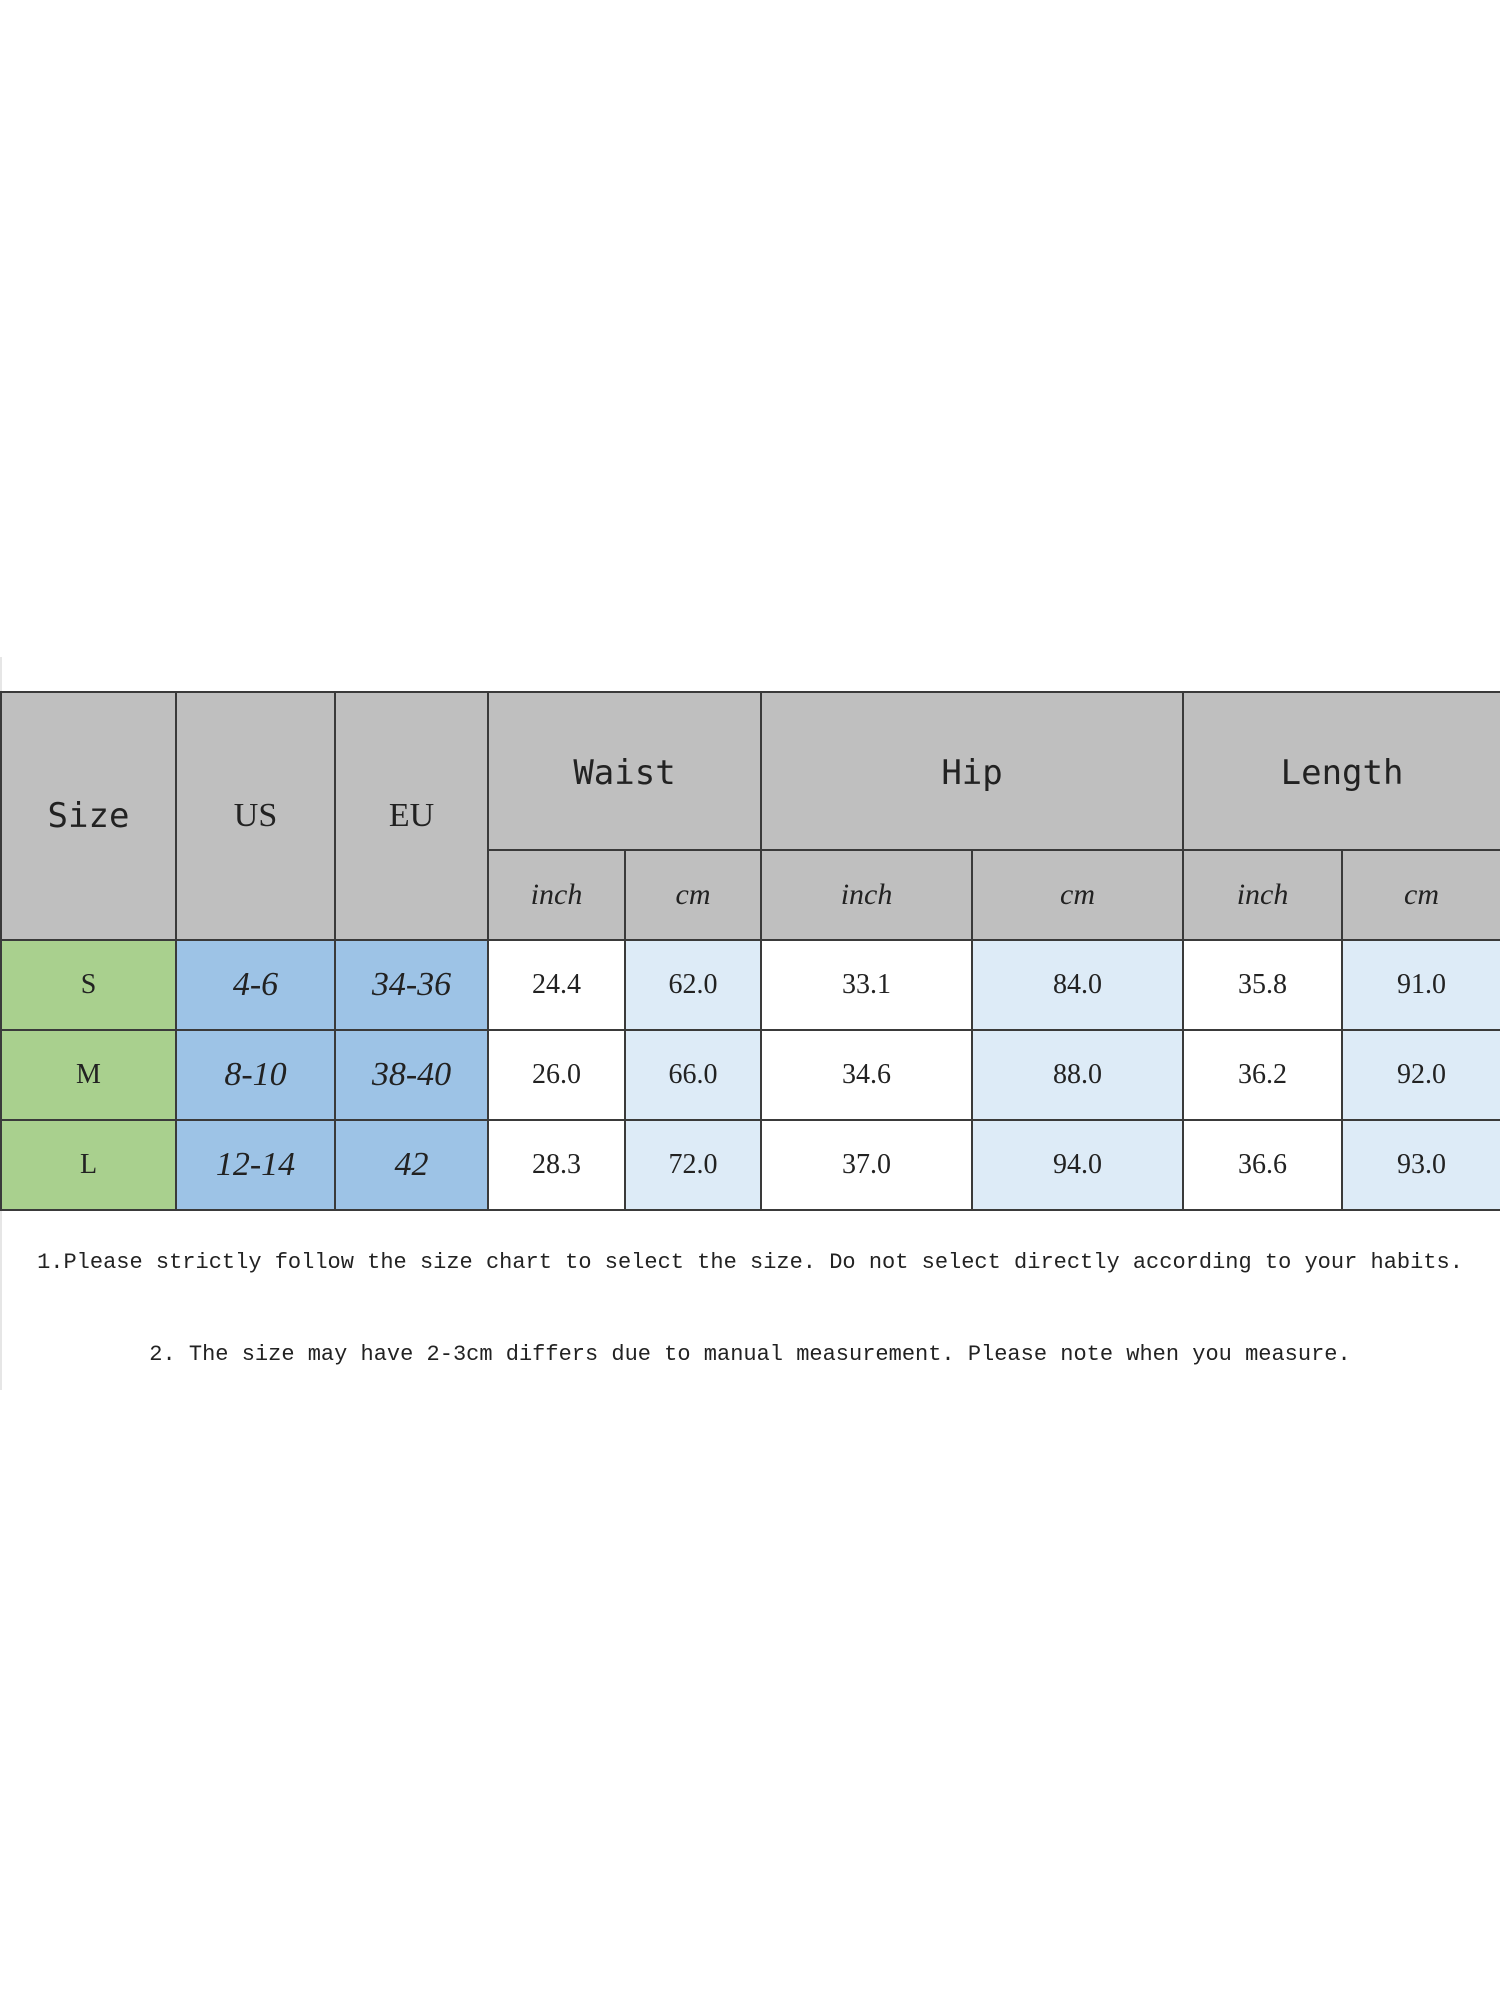  What do you see at coordinates (1420, 1165) in the screenshot?
I see `length-cm-cell: 93.0` at bounding box center [1420, 1165].